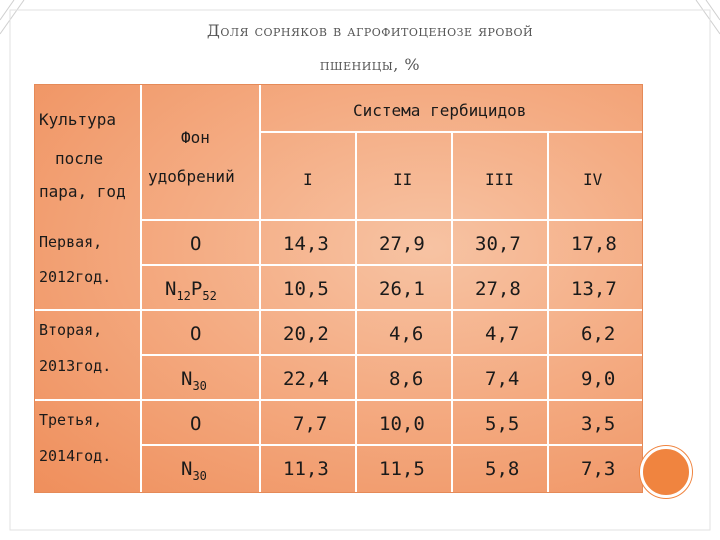 Image resolution: width=720 pixels, height=540 pixels. I want to click on value-cell: 8,6, so click(406, 379).